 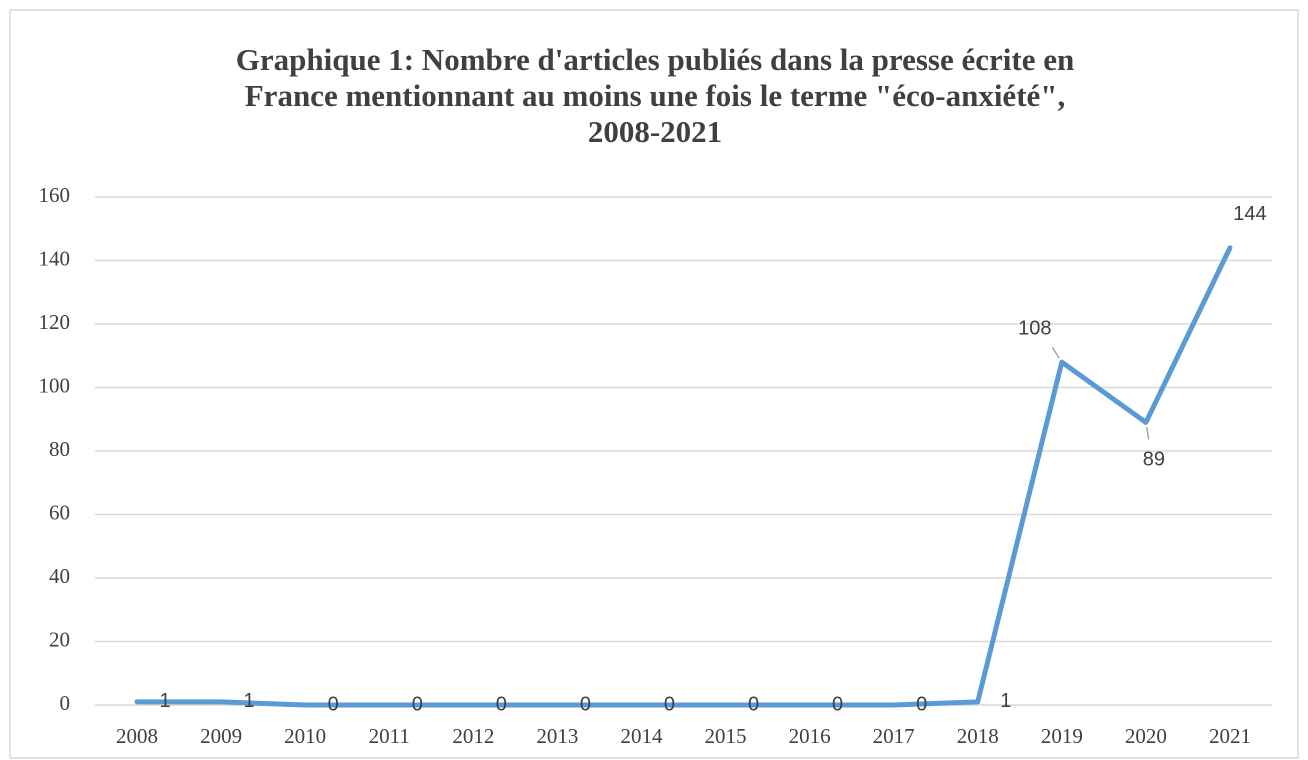 I want to click on y-tick-label: 60, so click(x=59, y=512).